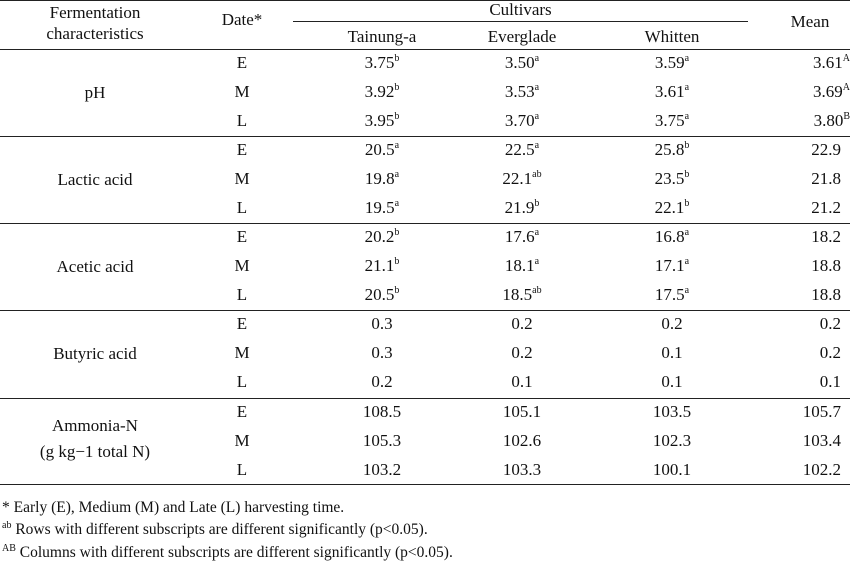  Describe the element at coordinates (826, 178) in the screenshot. I see `mean-number: 21.8` at that location.